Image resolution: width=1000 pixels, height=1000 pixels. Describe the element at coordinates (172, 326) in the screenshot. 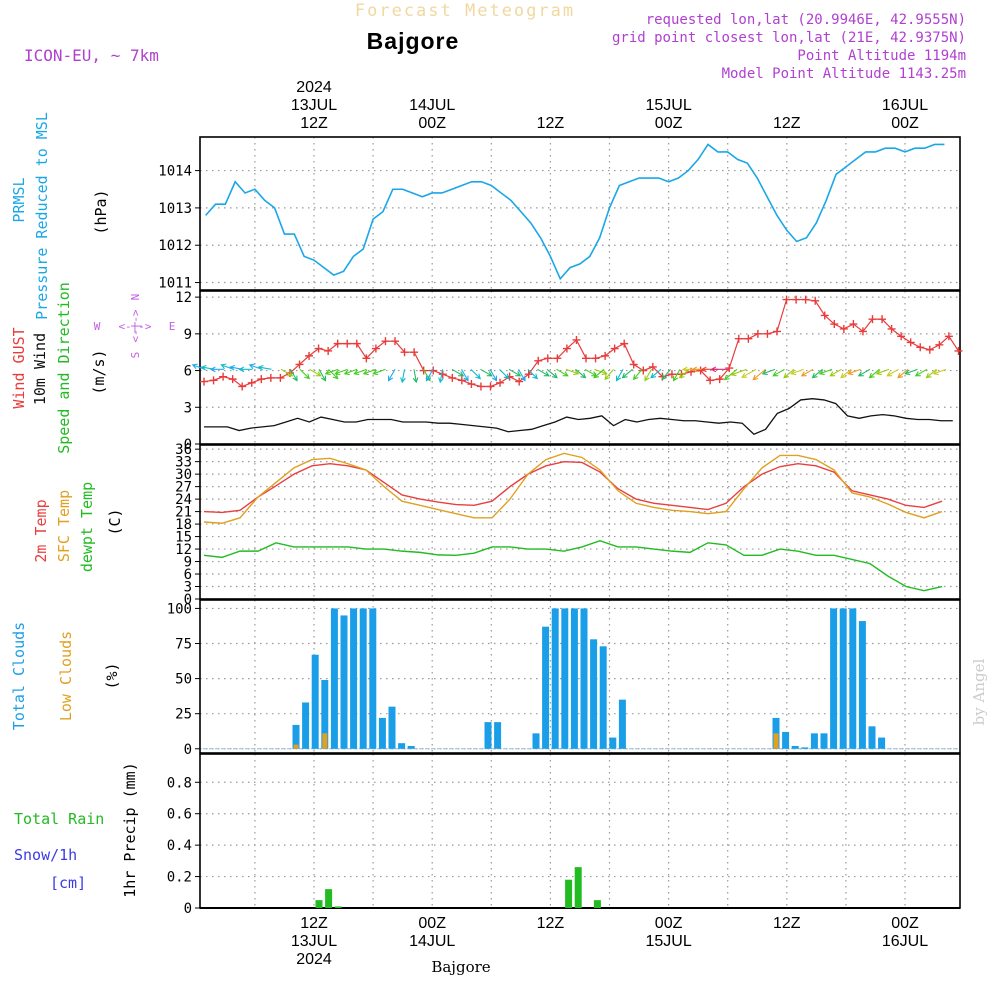

I see `compass-e: E` at that location.